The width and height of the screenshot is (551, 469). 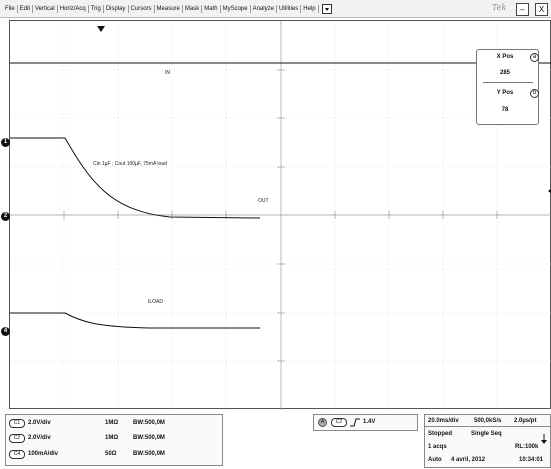 What do you see at coordinates (435, 460) in the screenshot?
I see `trigger-mode: Auto` at bounding box center [435, 460].